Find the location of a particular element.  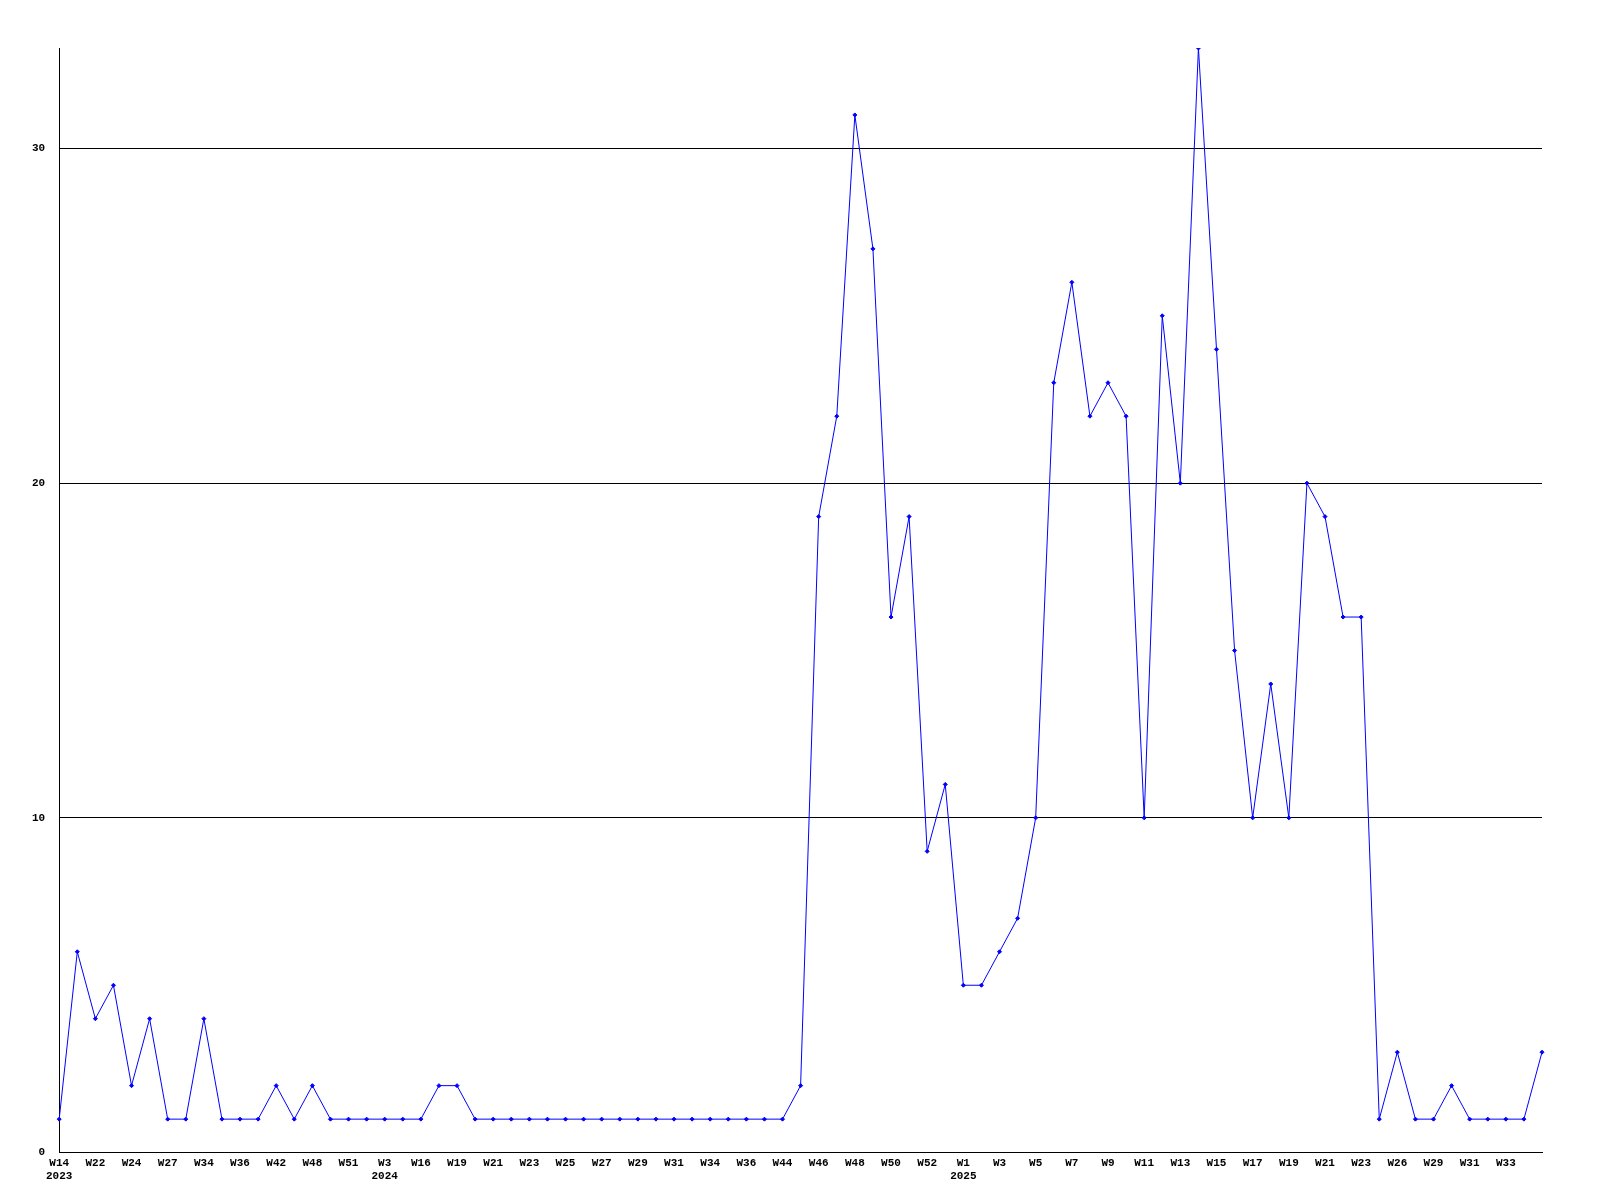

x-tick-label: W44 is located at coordinates (782, 1162).